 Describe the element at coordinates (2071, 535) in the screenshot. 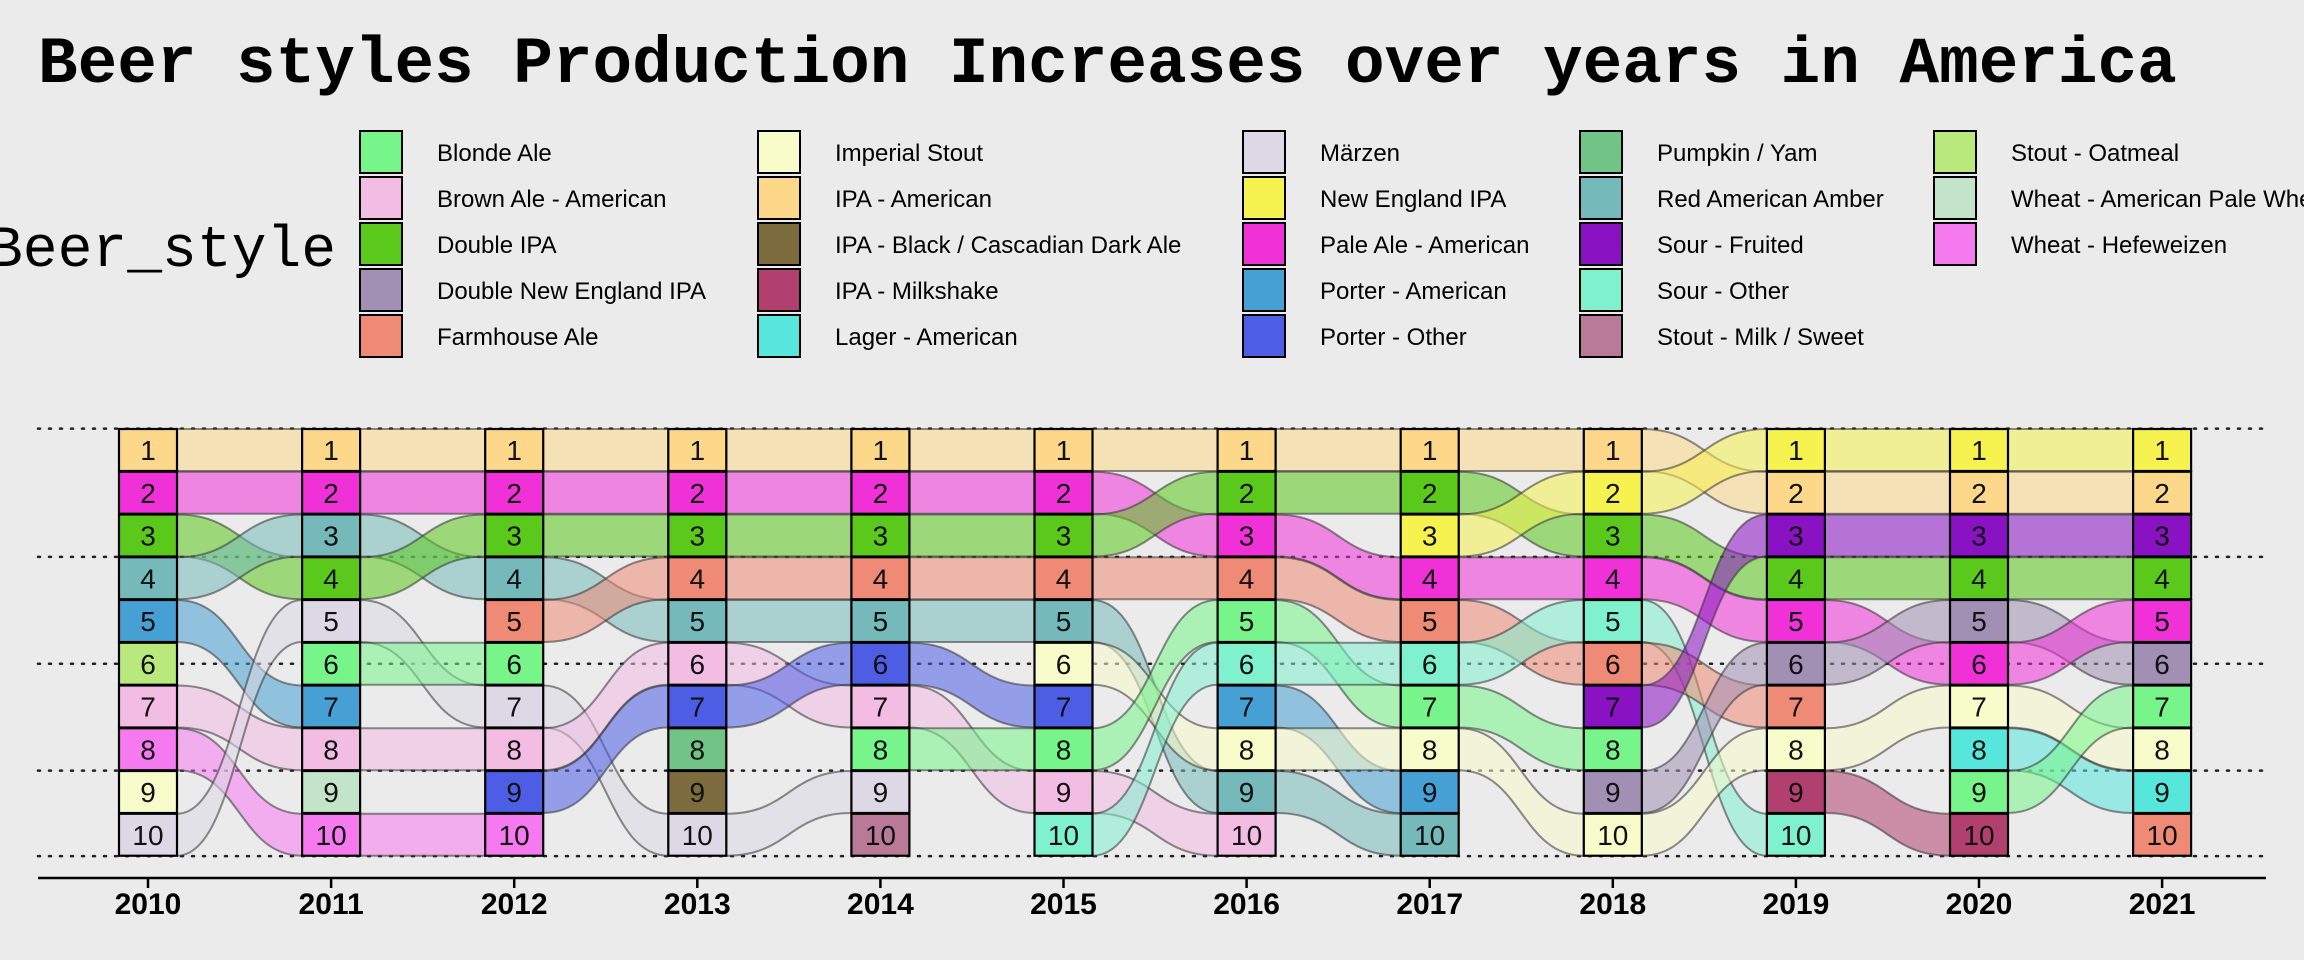

I see `ribbon-sour-fruited` at that location.